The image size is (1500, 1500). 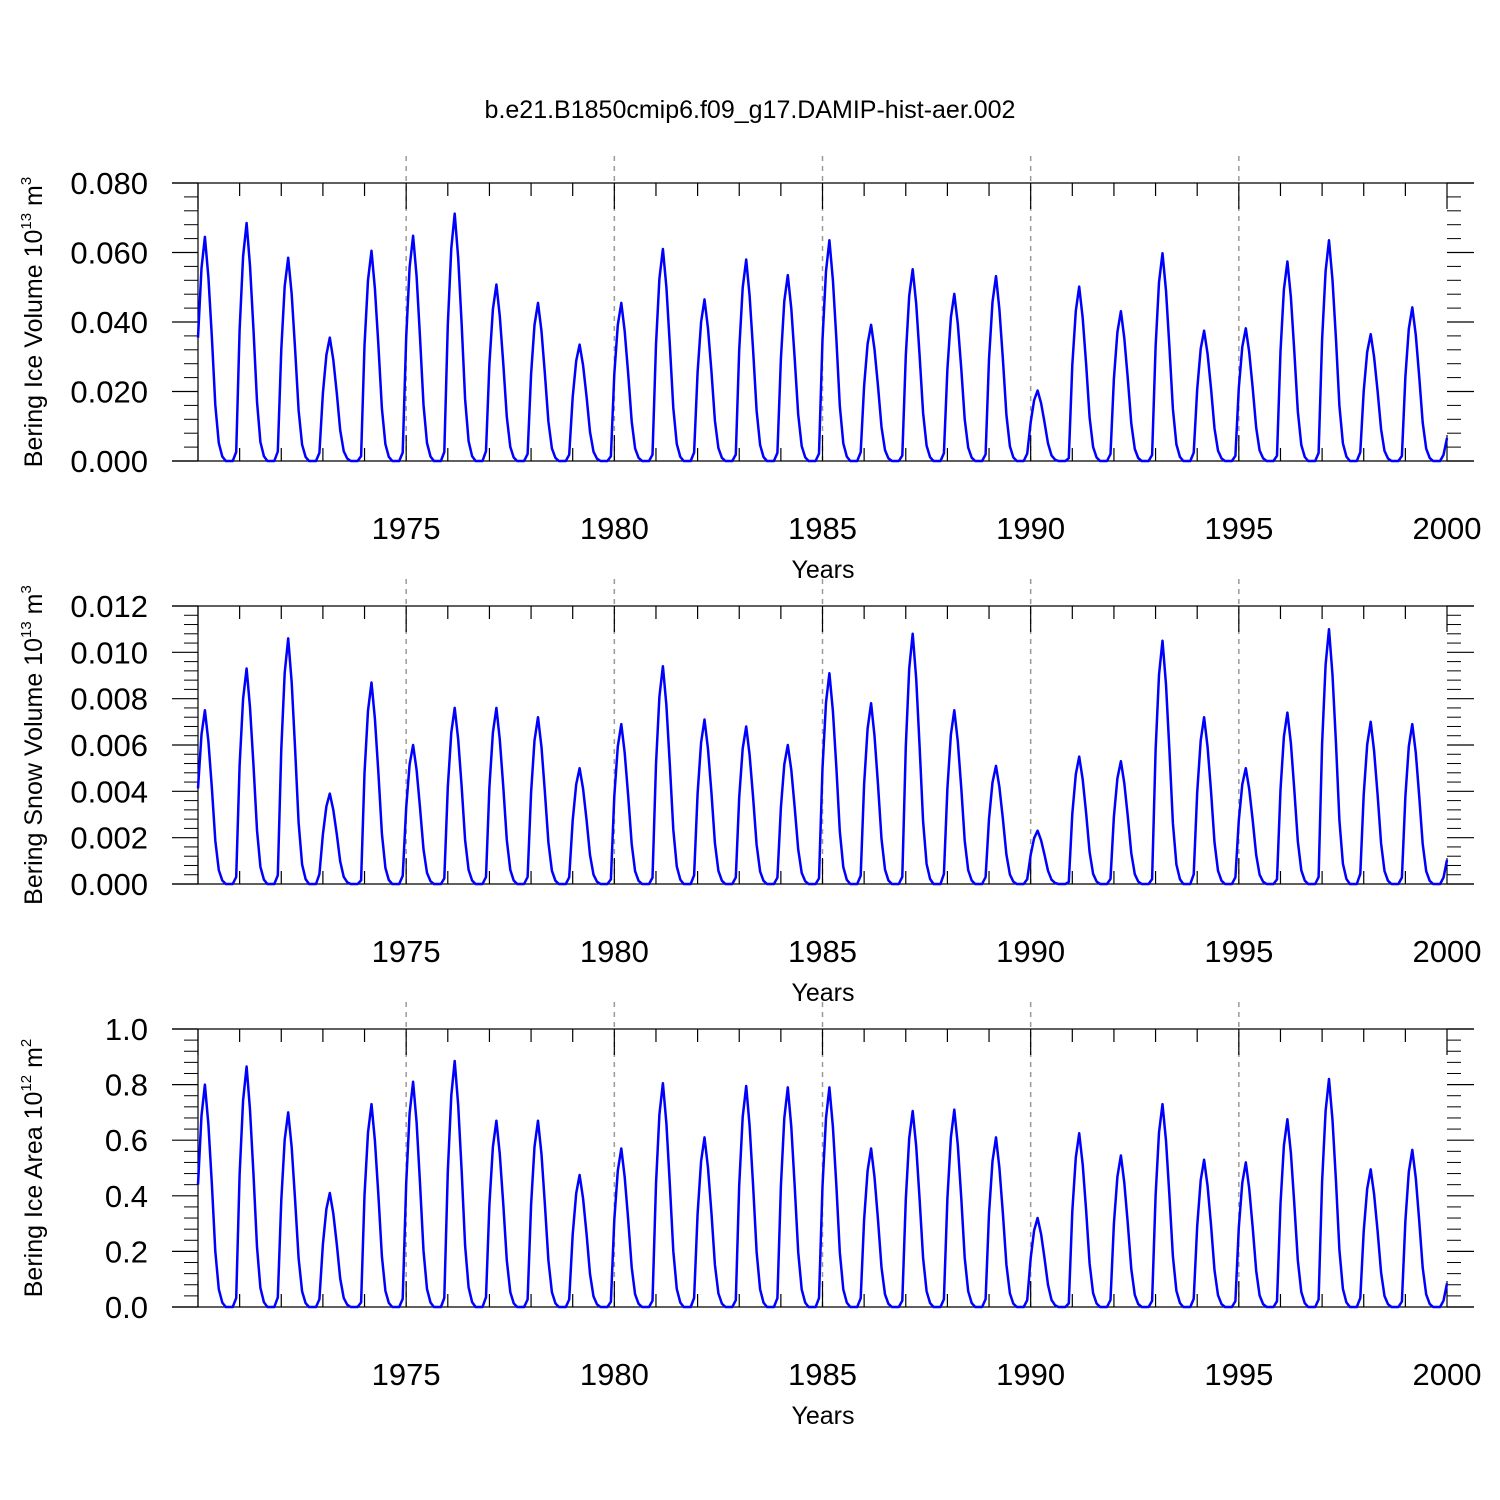 What do you see at coordinates (109, 253) in the screenshot?
I see `y-tick-label: 0.060` at bounding box center [109, 253].